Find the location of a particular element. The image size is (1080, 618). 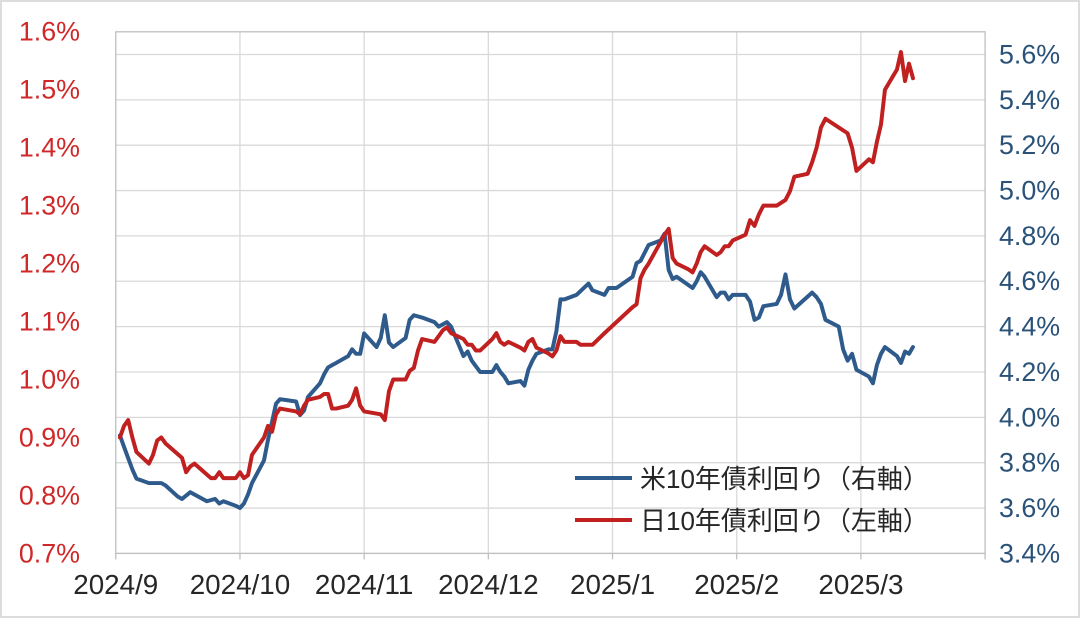

left-axis-tick-label: 0.9% is located at coordinates (49, 437).